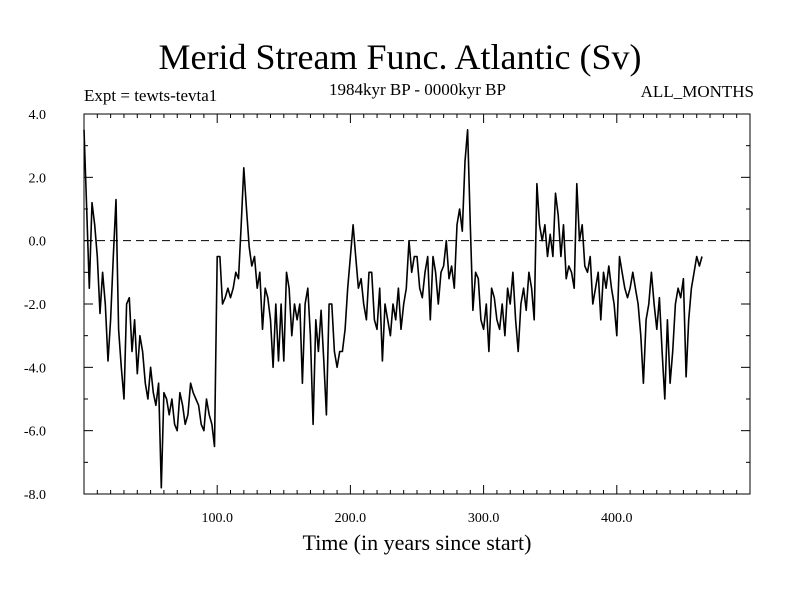  What do you see at coordinates (35, 432) in the screenshot?
I see `y-tick-label: -6.0` at bounding box center [35, 432].